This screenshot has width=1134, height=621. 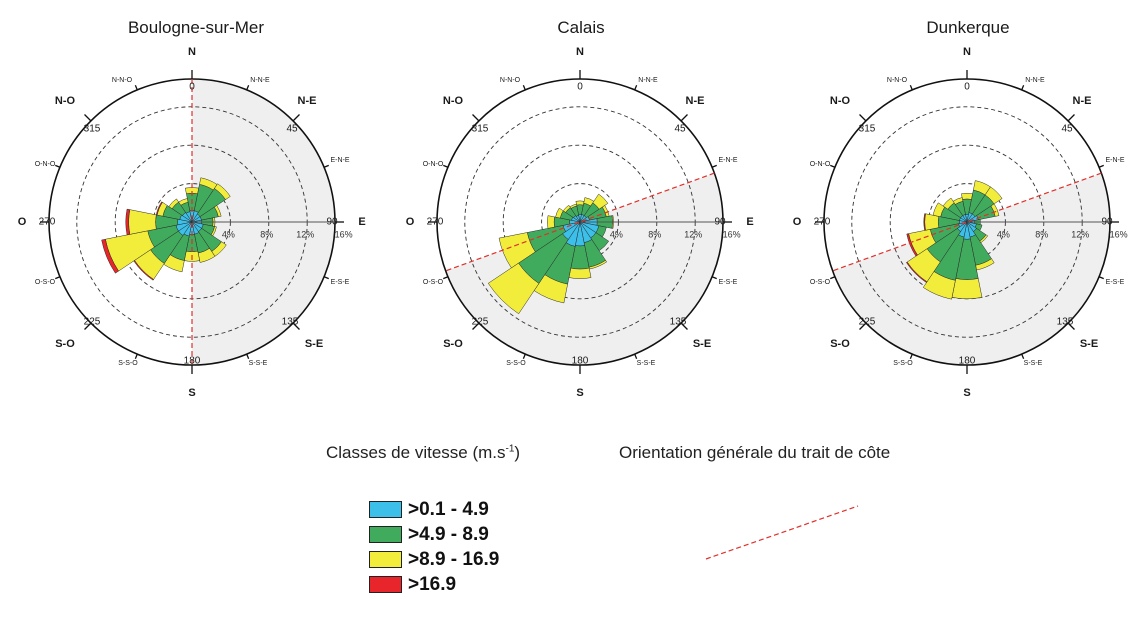 What do you see at coordinates (580, 27) in the screenshot?
I see `chart-title: Calais` at bounding box center [580, 27].